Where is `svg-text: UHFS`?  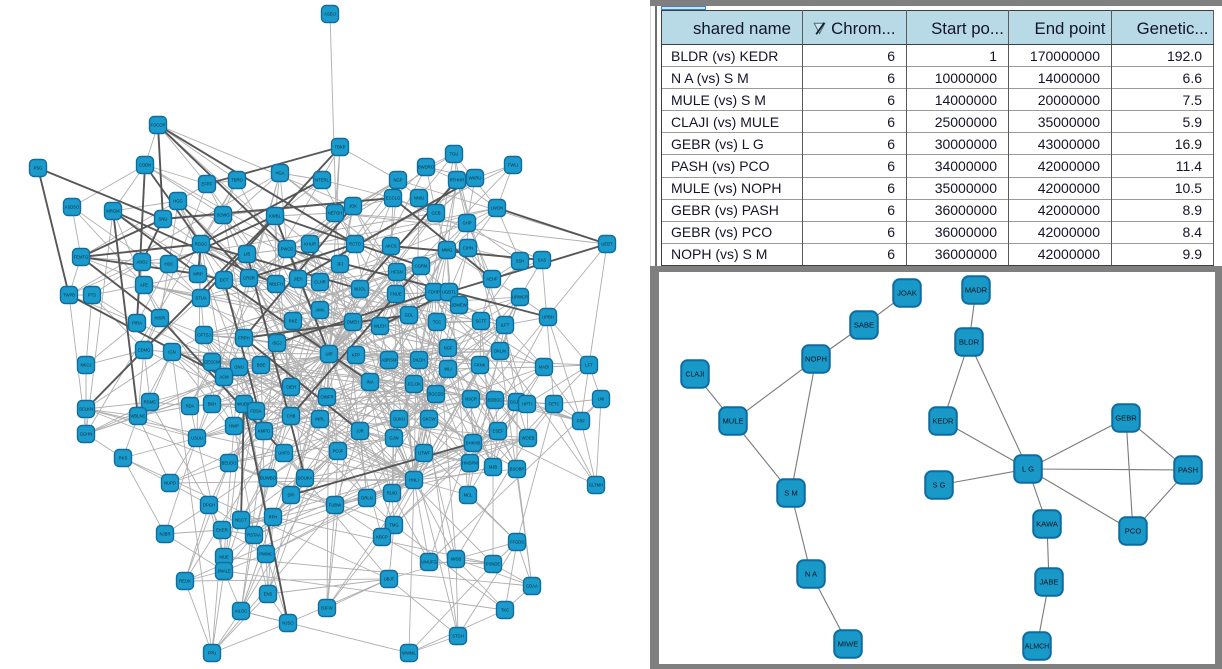 svg-text: UHFS is located at coordinates (284, 453).